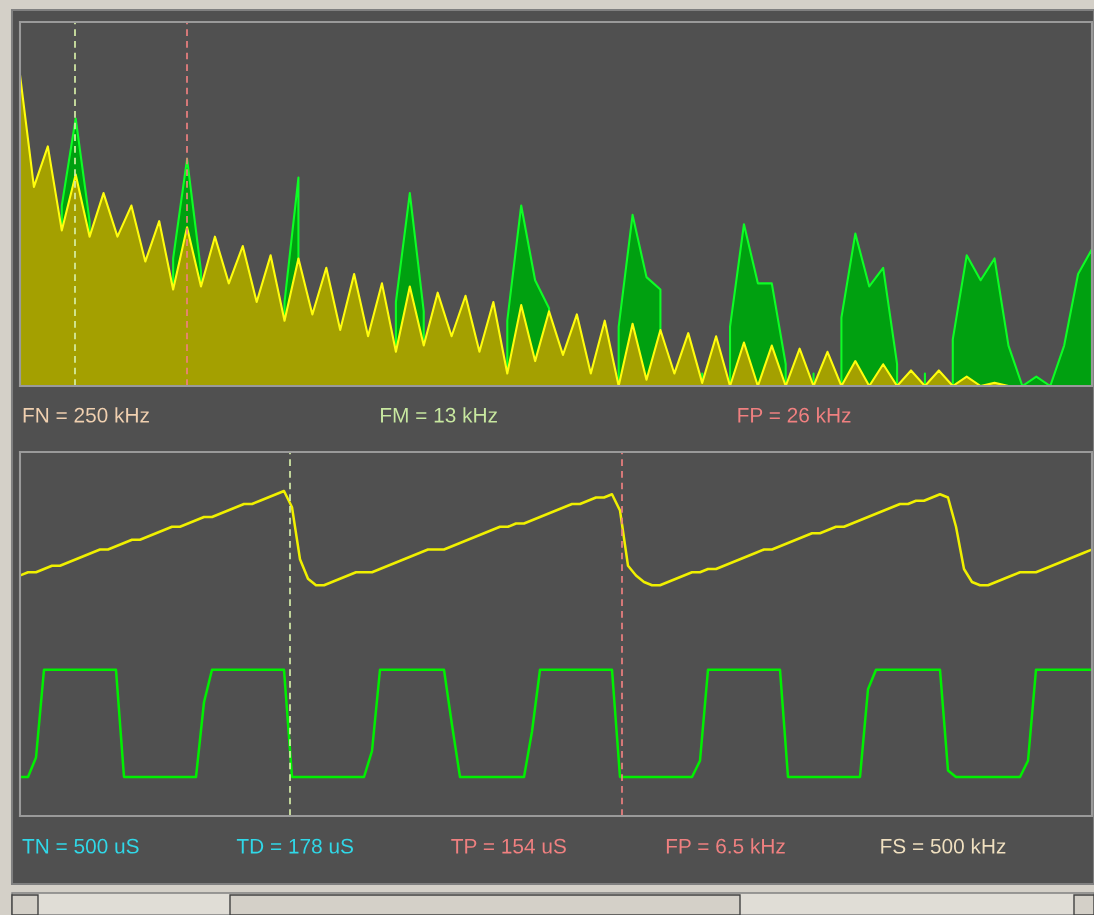 The height and width of the screenshot is (915, 1094). Describe the element at coordinates (294, 846) in the screenshot. I see `text: TD = 178 uS` at that location.